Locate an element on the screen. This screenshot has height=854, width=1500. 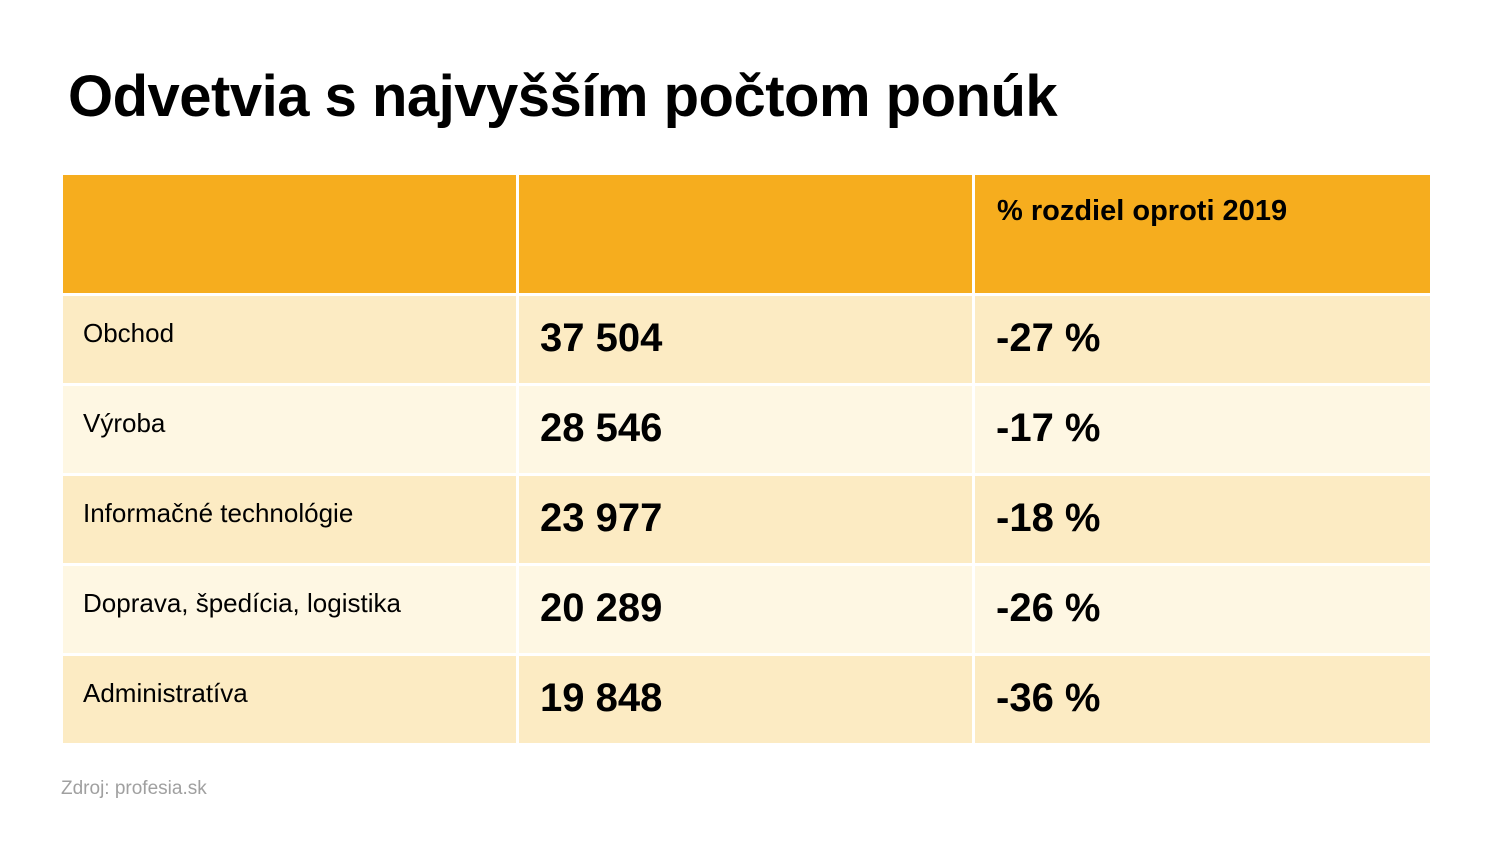
table-row: Administratíva 19 848 -36 % is located at coordinates (746, 699).